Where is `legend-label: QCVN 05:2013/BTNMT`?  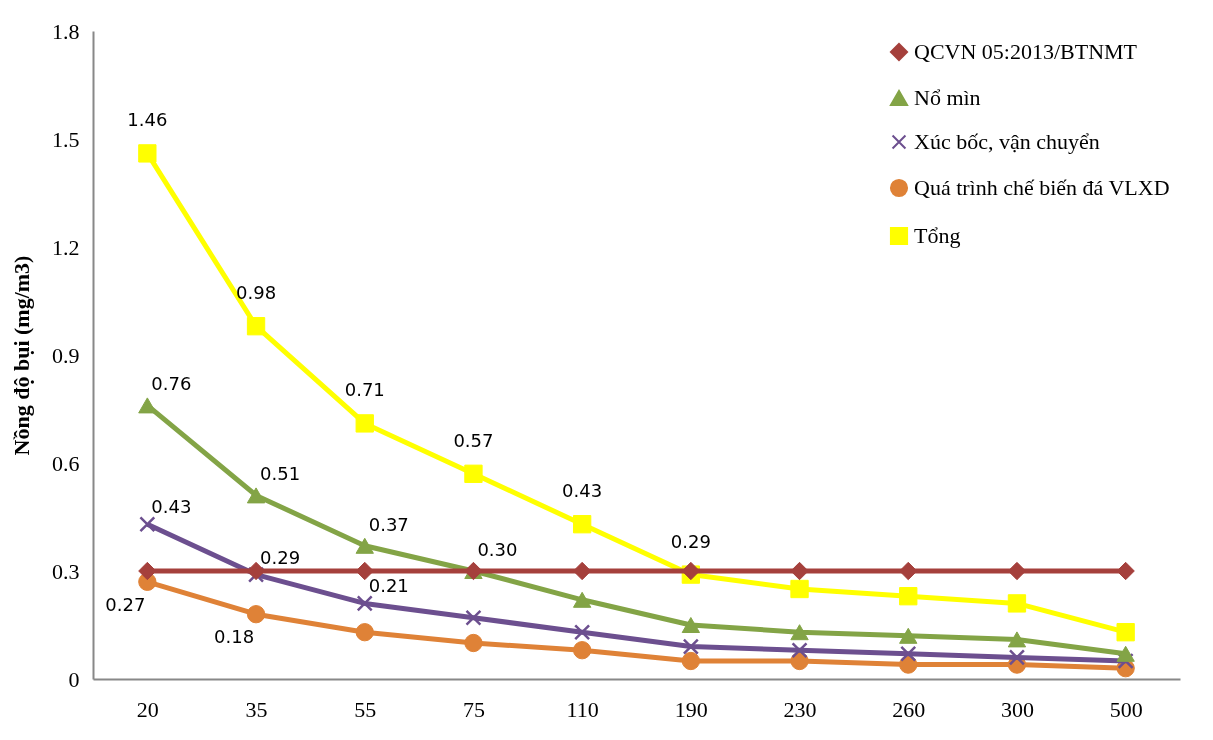 legend-label: QCVN 05:2013/BTNMT is located at coordinates (1026, 51).